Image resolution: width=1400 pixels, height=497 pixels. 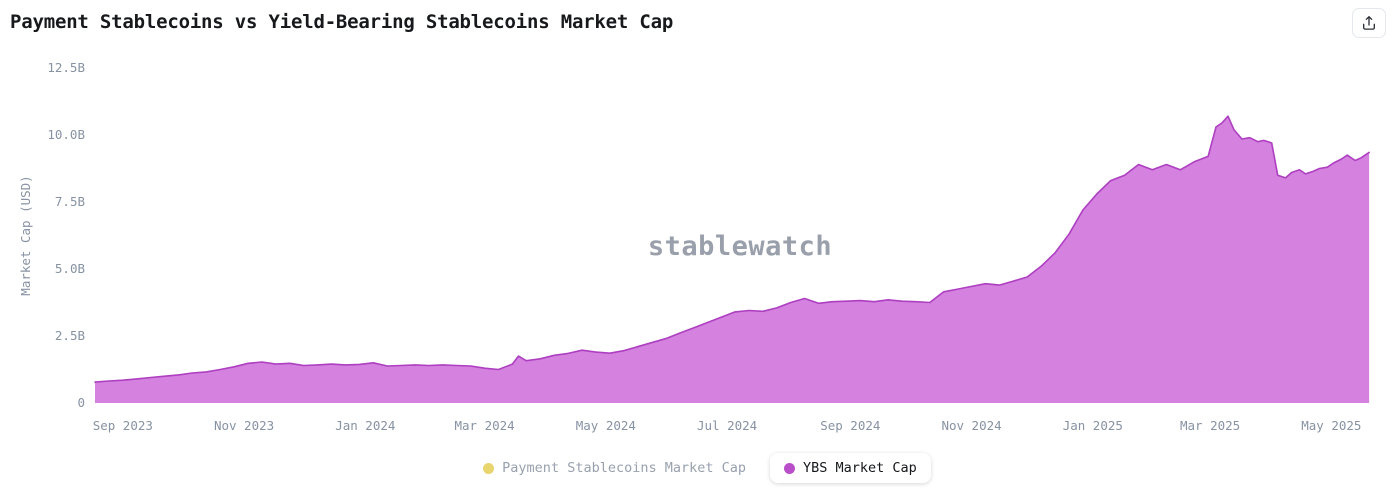 I want to click on svg-text: May 2025, so click(x=1331, y=425).